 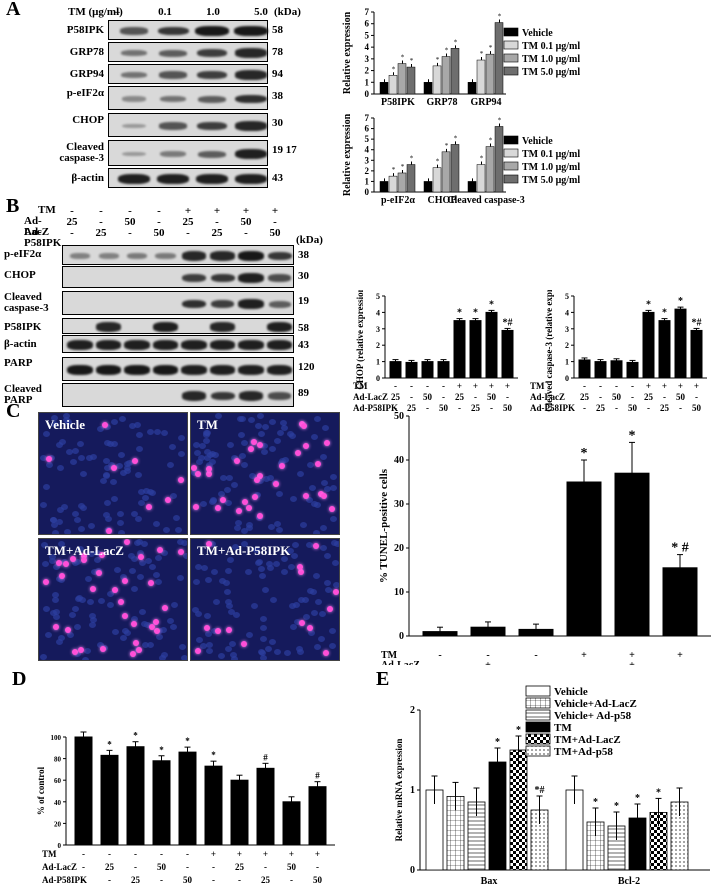 What do you see at coordinates (87, 178) in the screenshot?
I see `blot-row-label: β-actin` at bounding box center [87, 178].